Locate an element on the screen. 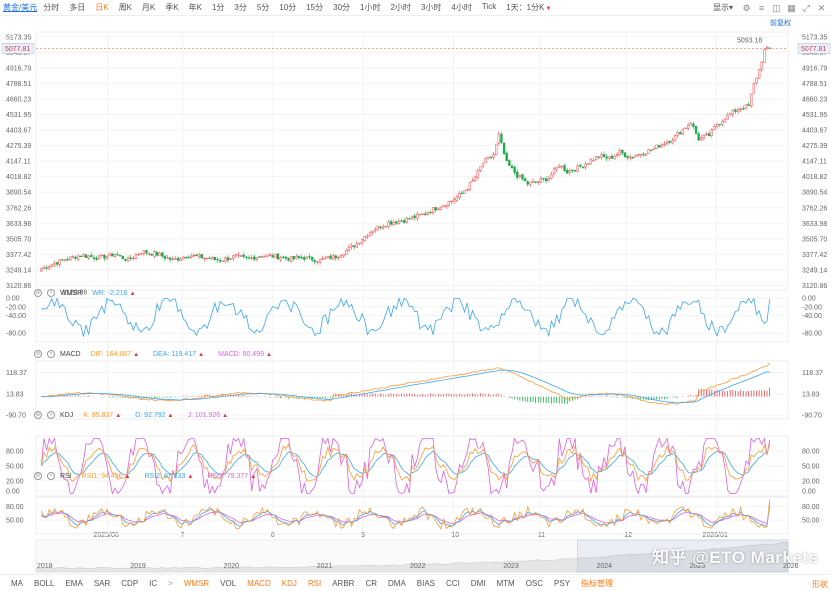  period-tab: 30分 is located at coordinates (341, 7).